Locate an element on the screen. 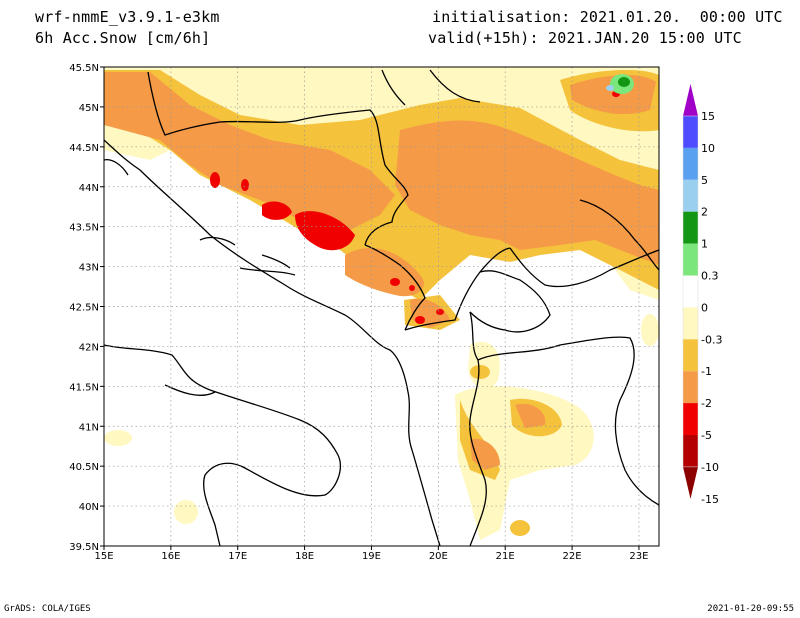 The image size is (800, 618). lat-tick-label: 42.5N is located at coordinates (84, 308).